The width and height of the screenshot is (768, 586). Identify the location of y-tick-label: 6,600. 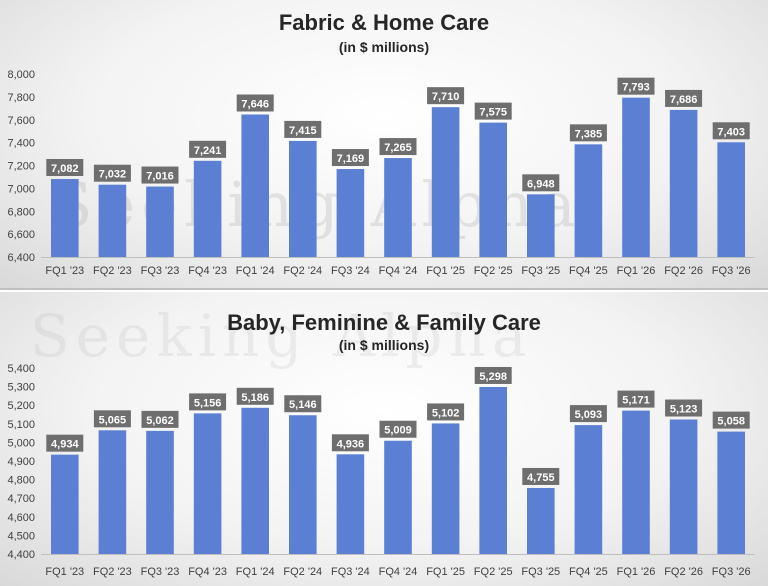
(21, 235).